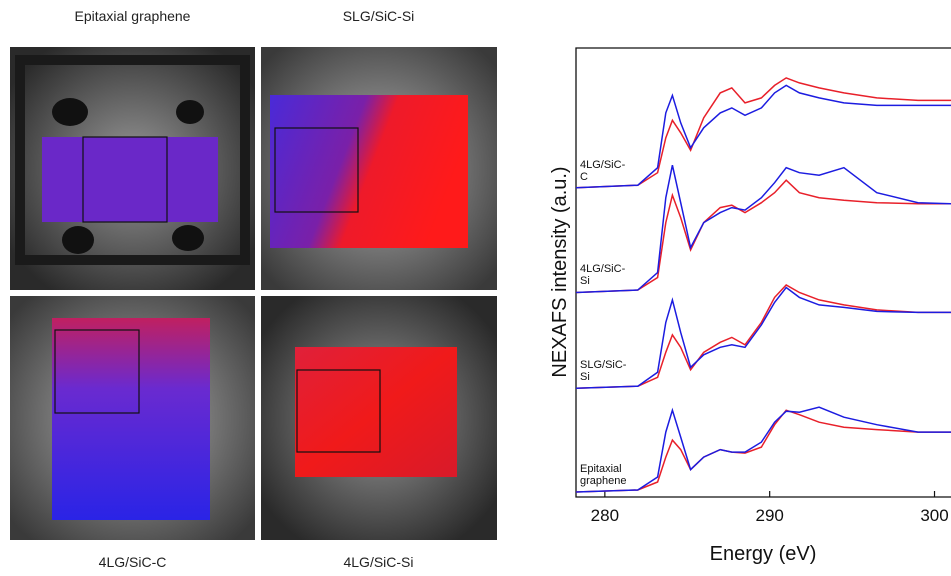  Describe the element at coordinates (560, 271) in the screenshot. I see `y-axis-label: NEXAFS intensity (a.u.)` at that location.